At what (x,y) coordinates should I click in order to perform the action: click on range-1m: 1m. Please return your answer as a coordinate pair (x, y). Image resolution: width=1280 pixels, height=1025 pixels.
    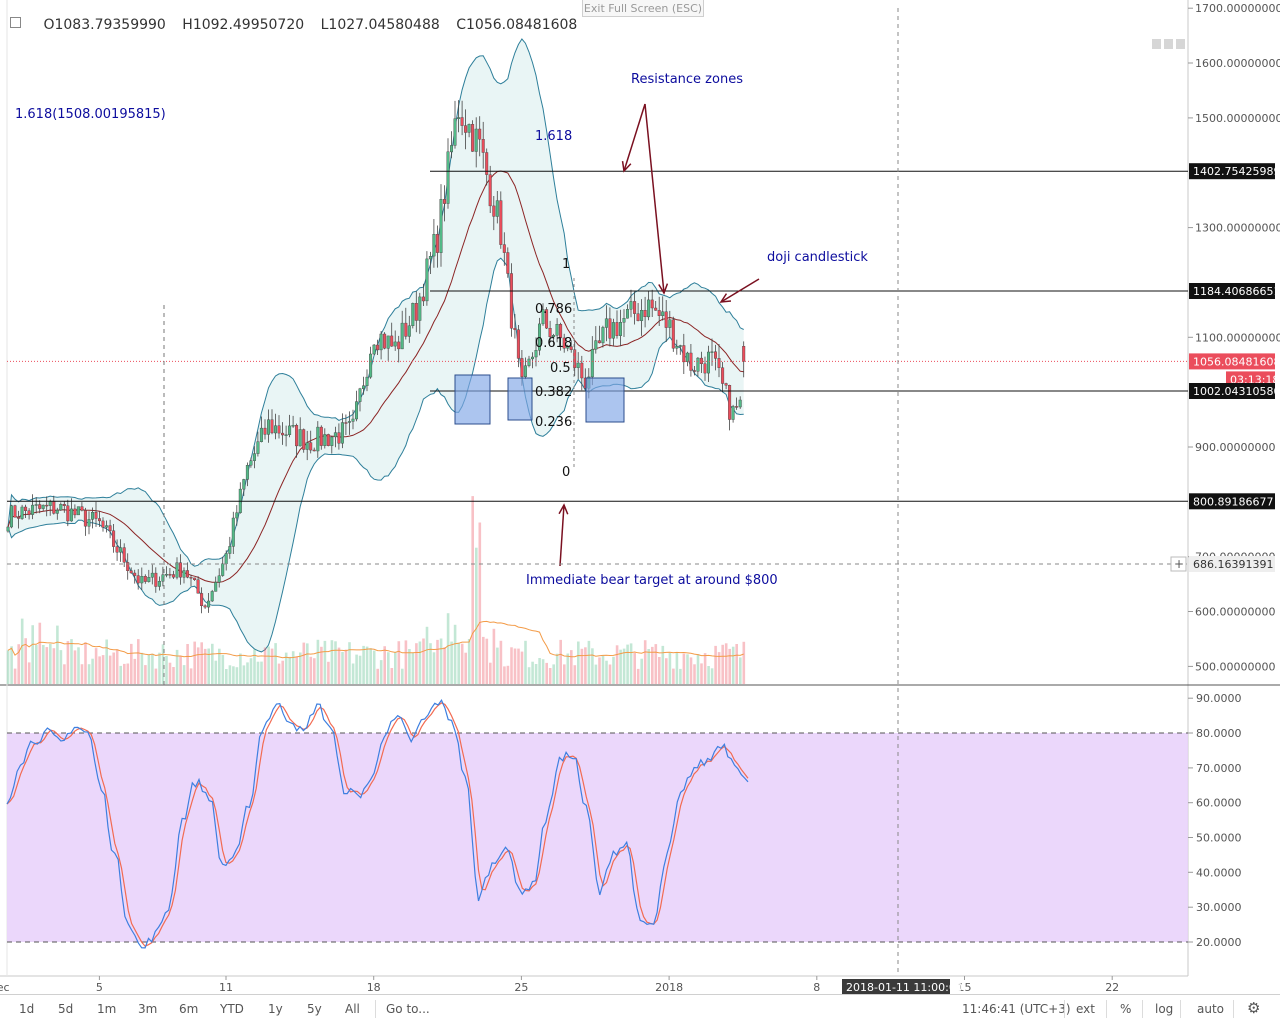
    Looking at the image, I should click on (107, 1009).